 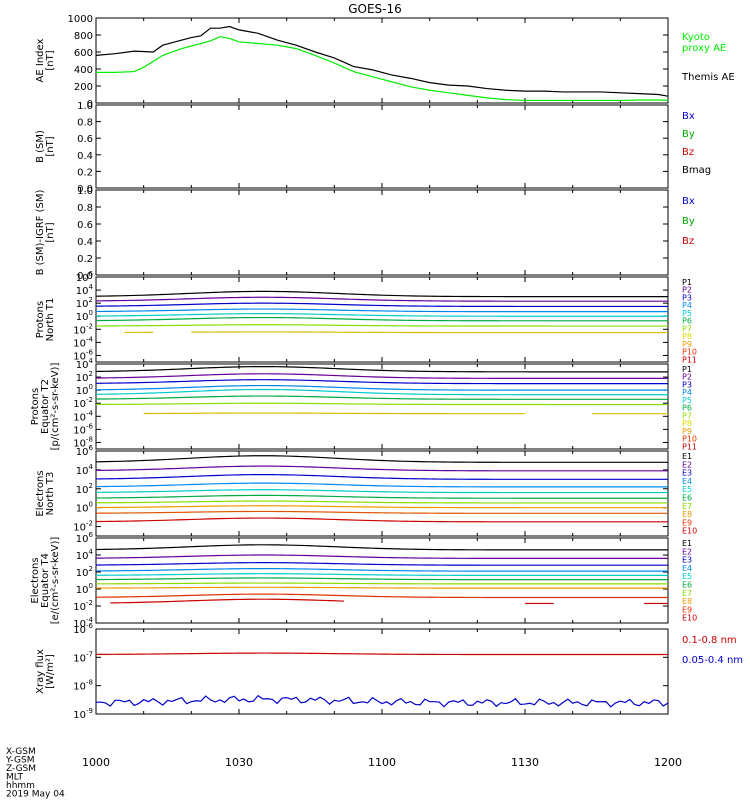 What do you see at coordinates (687, 456) in the screenshot?
I see `legend-entry: E1` at bounding box center [687, 456].